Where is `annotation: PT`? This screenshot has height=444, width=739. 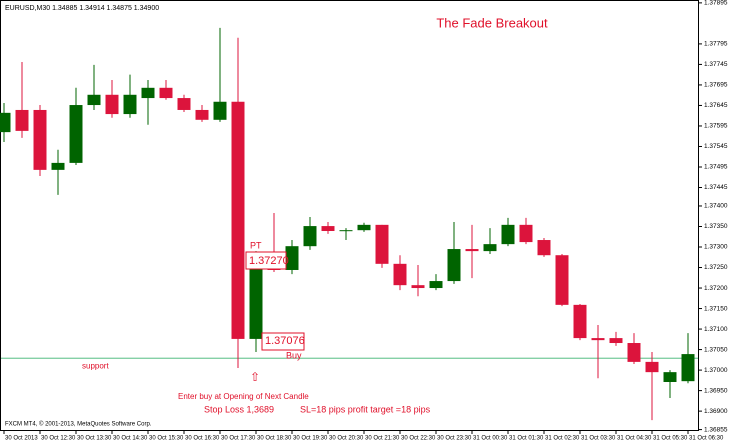
annotation: PT is located at coordinates (256, 245).